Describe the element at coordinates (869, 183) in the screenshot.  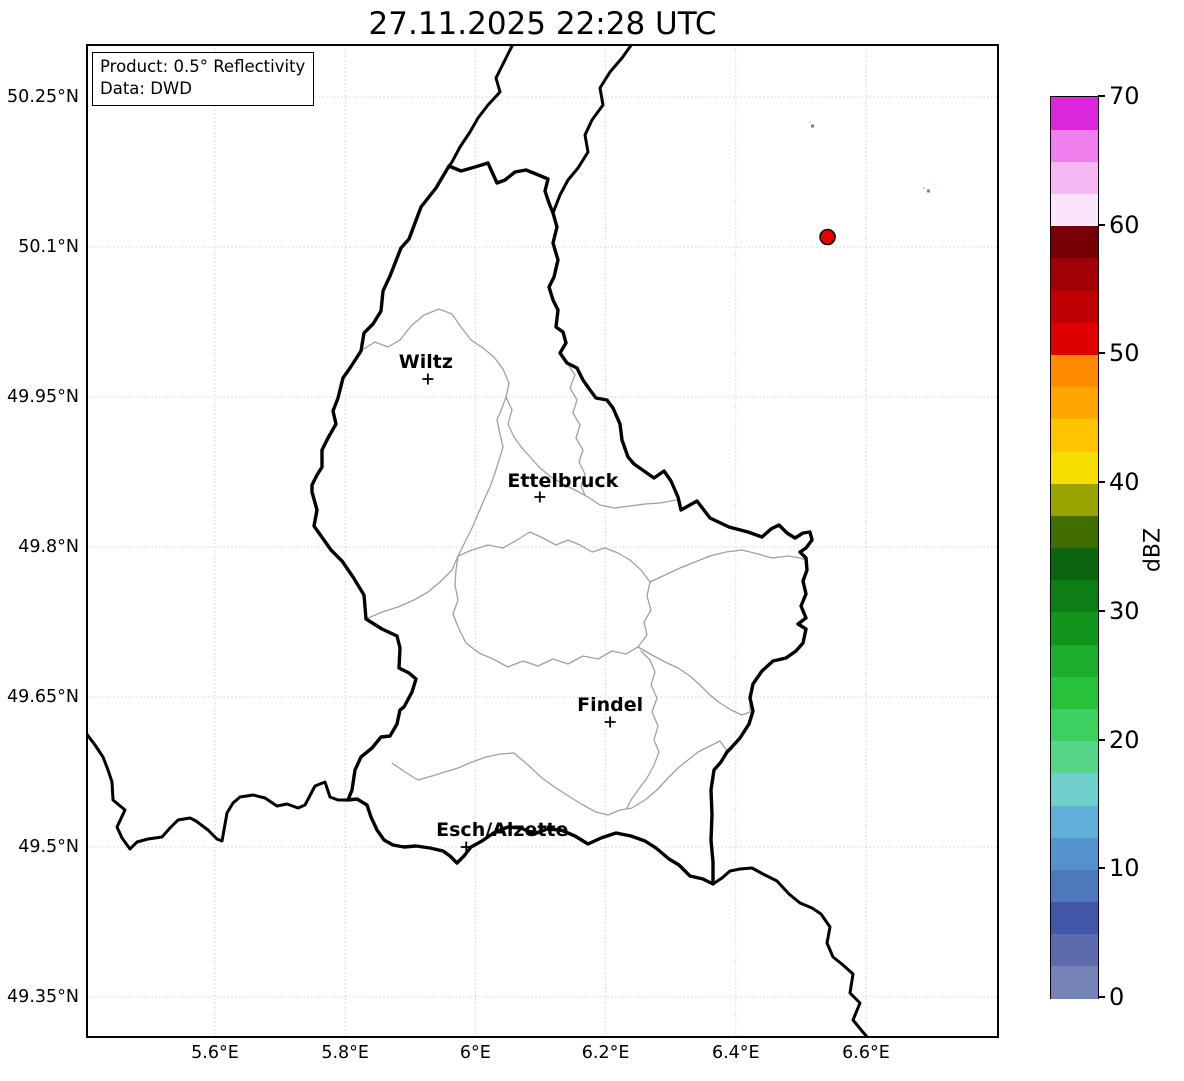
I see `radar-echo-layer` at that location.